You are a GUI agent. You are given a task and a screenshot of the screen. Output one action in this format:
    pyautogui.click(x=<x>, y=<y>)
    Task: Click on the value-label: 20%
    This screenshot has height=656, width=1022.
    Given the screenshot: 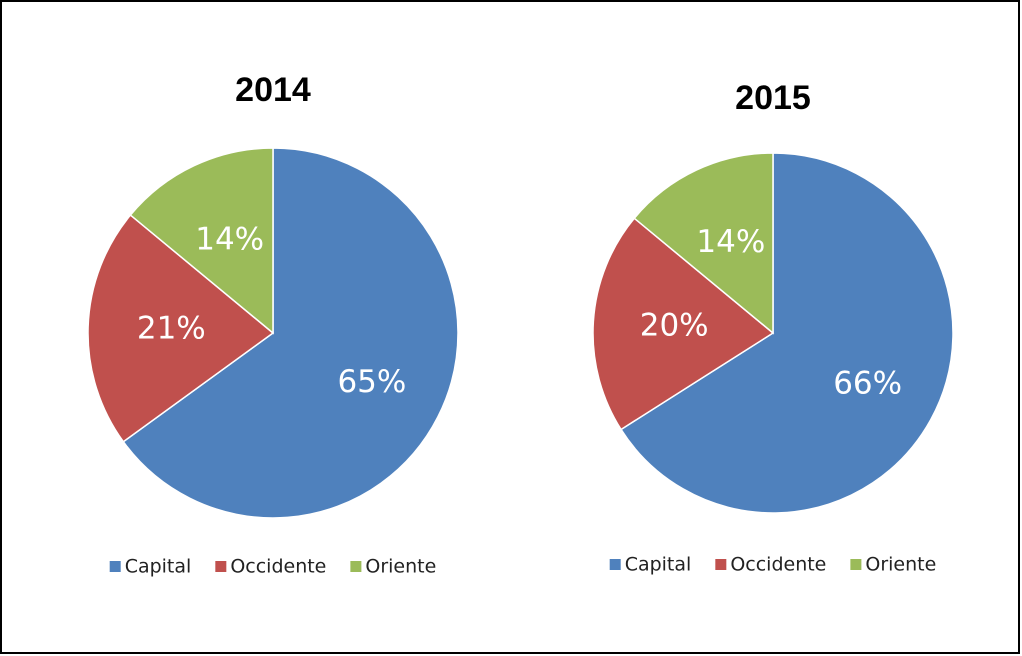 What is the action you would take?
    pyautogui.click(x=674, y=325)
    